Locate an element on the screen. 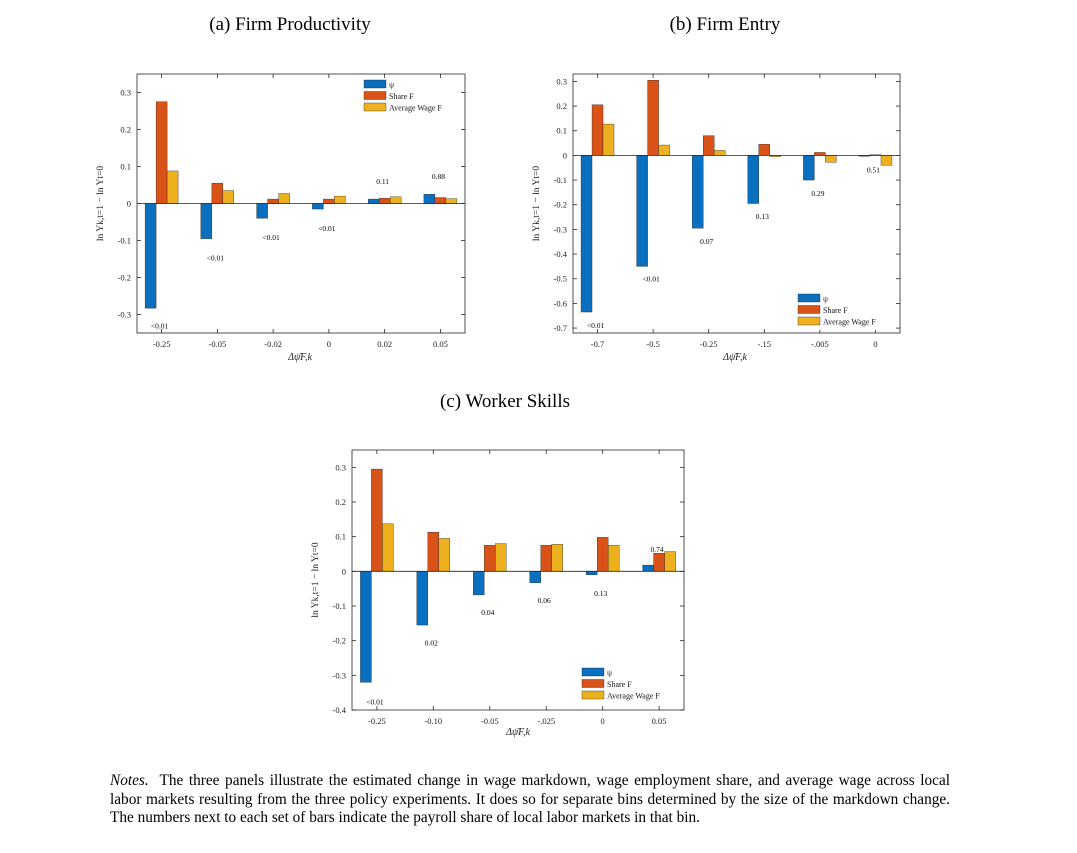 This screenshot has height=853, width=1077. chart-c-xtick-label: 0 is located at coordinates (603, 721).